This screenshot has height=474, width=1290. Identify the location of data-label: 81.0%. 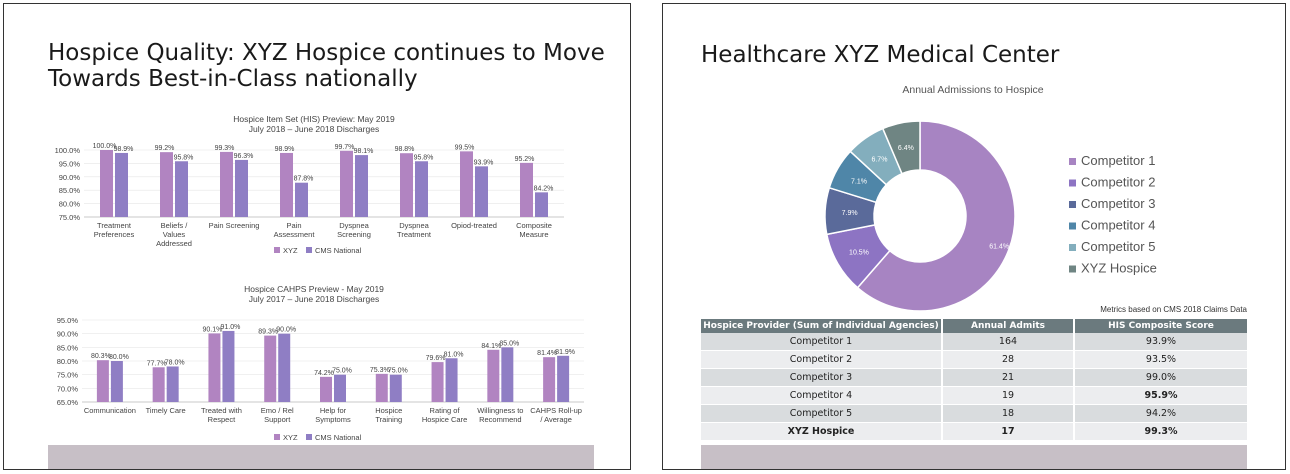
(454, 354).